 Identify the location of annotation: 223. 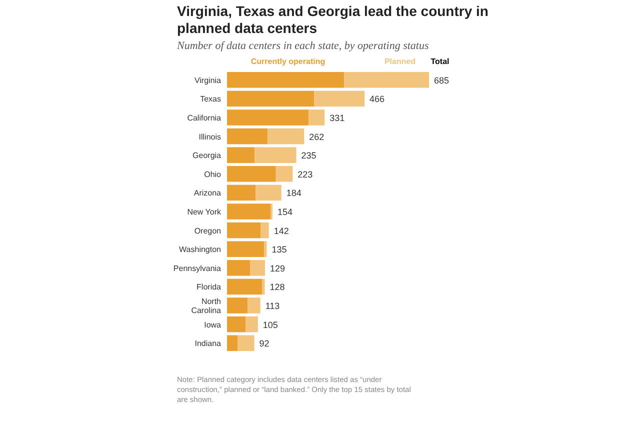
(305, 174).